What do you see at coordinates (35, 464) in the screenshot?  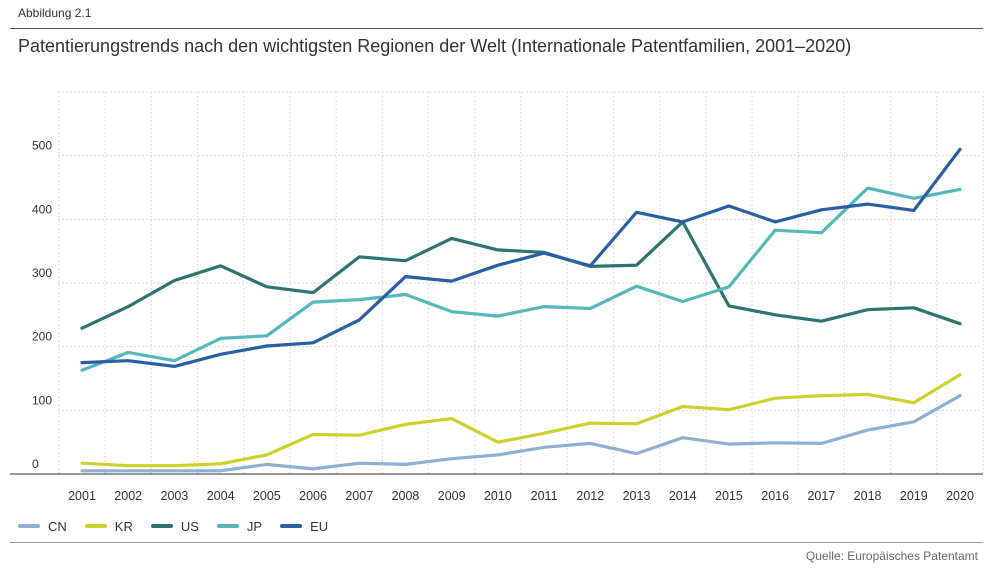 I see `y-tick-label: 0` at bounding box center [35, 464].